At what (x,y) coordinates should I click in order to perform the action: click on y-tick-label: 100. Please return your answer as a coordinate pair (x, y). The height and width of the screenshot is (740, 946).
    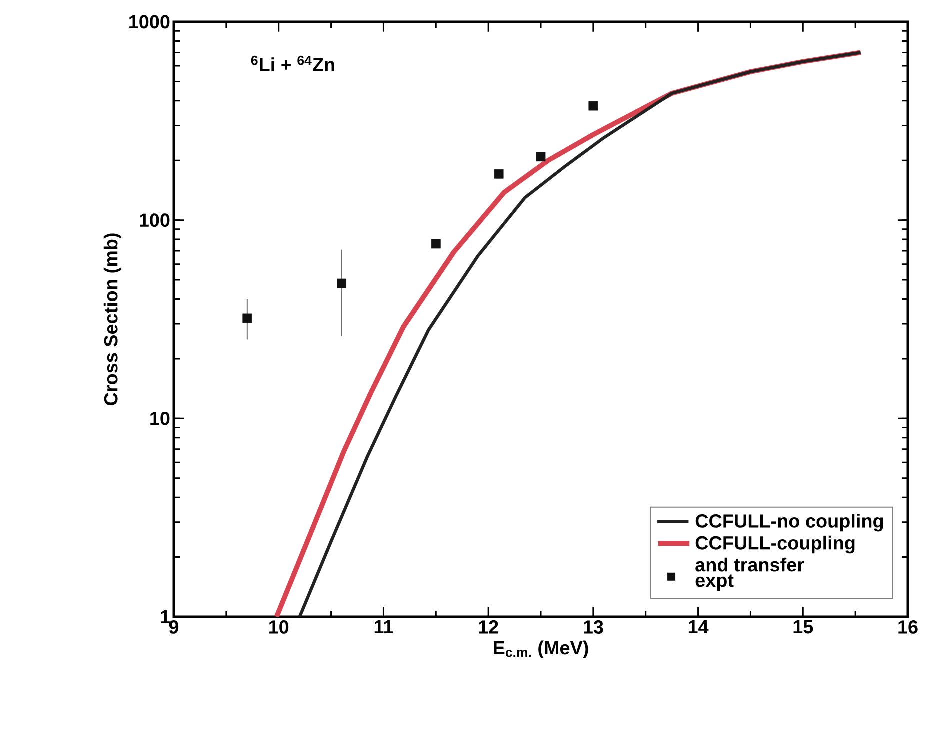
    Looking at the image, I should click on (155, 221).